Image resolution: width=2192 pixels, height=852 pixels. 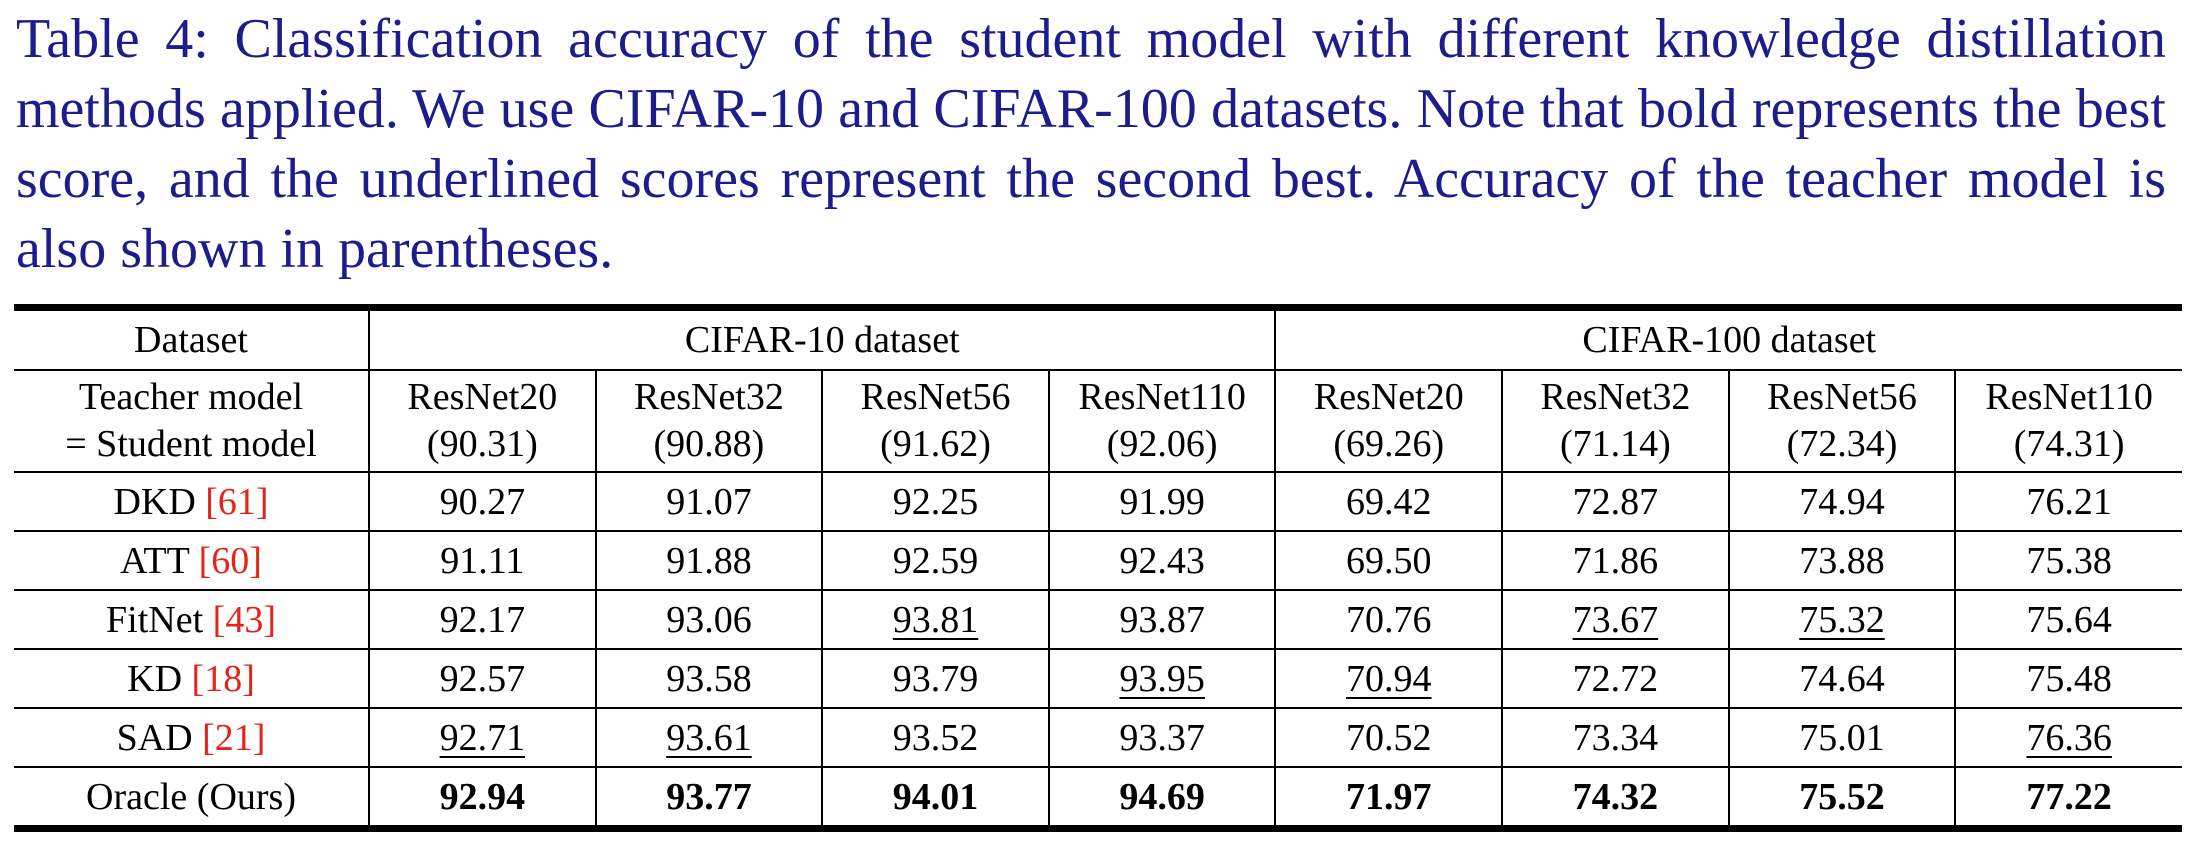 What do you see at coordinates (1161, 738) in the screenshot?
I see `score-cell: 93.37` at bounding box center [1161, 738].